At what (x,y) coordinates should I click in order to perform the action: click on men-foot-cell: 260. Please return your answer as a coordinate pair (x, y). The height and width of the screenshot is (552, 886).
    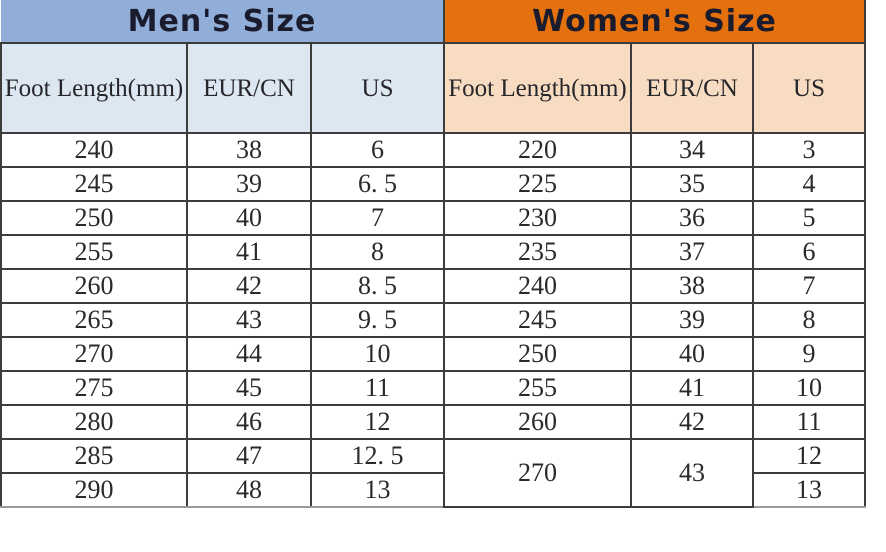
    Looking at the image, I should click on (94, 286).